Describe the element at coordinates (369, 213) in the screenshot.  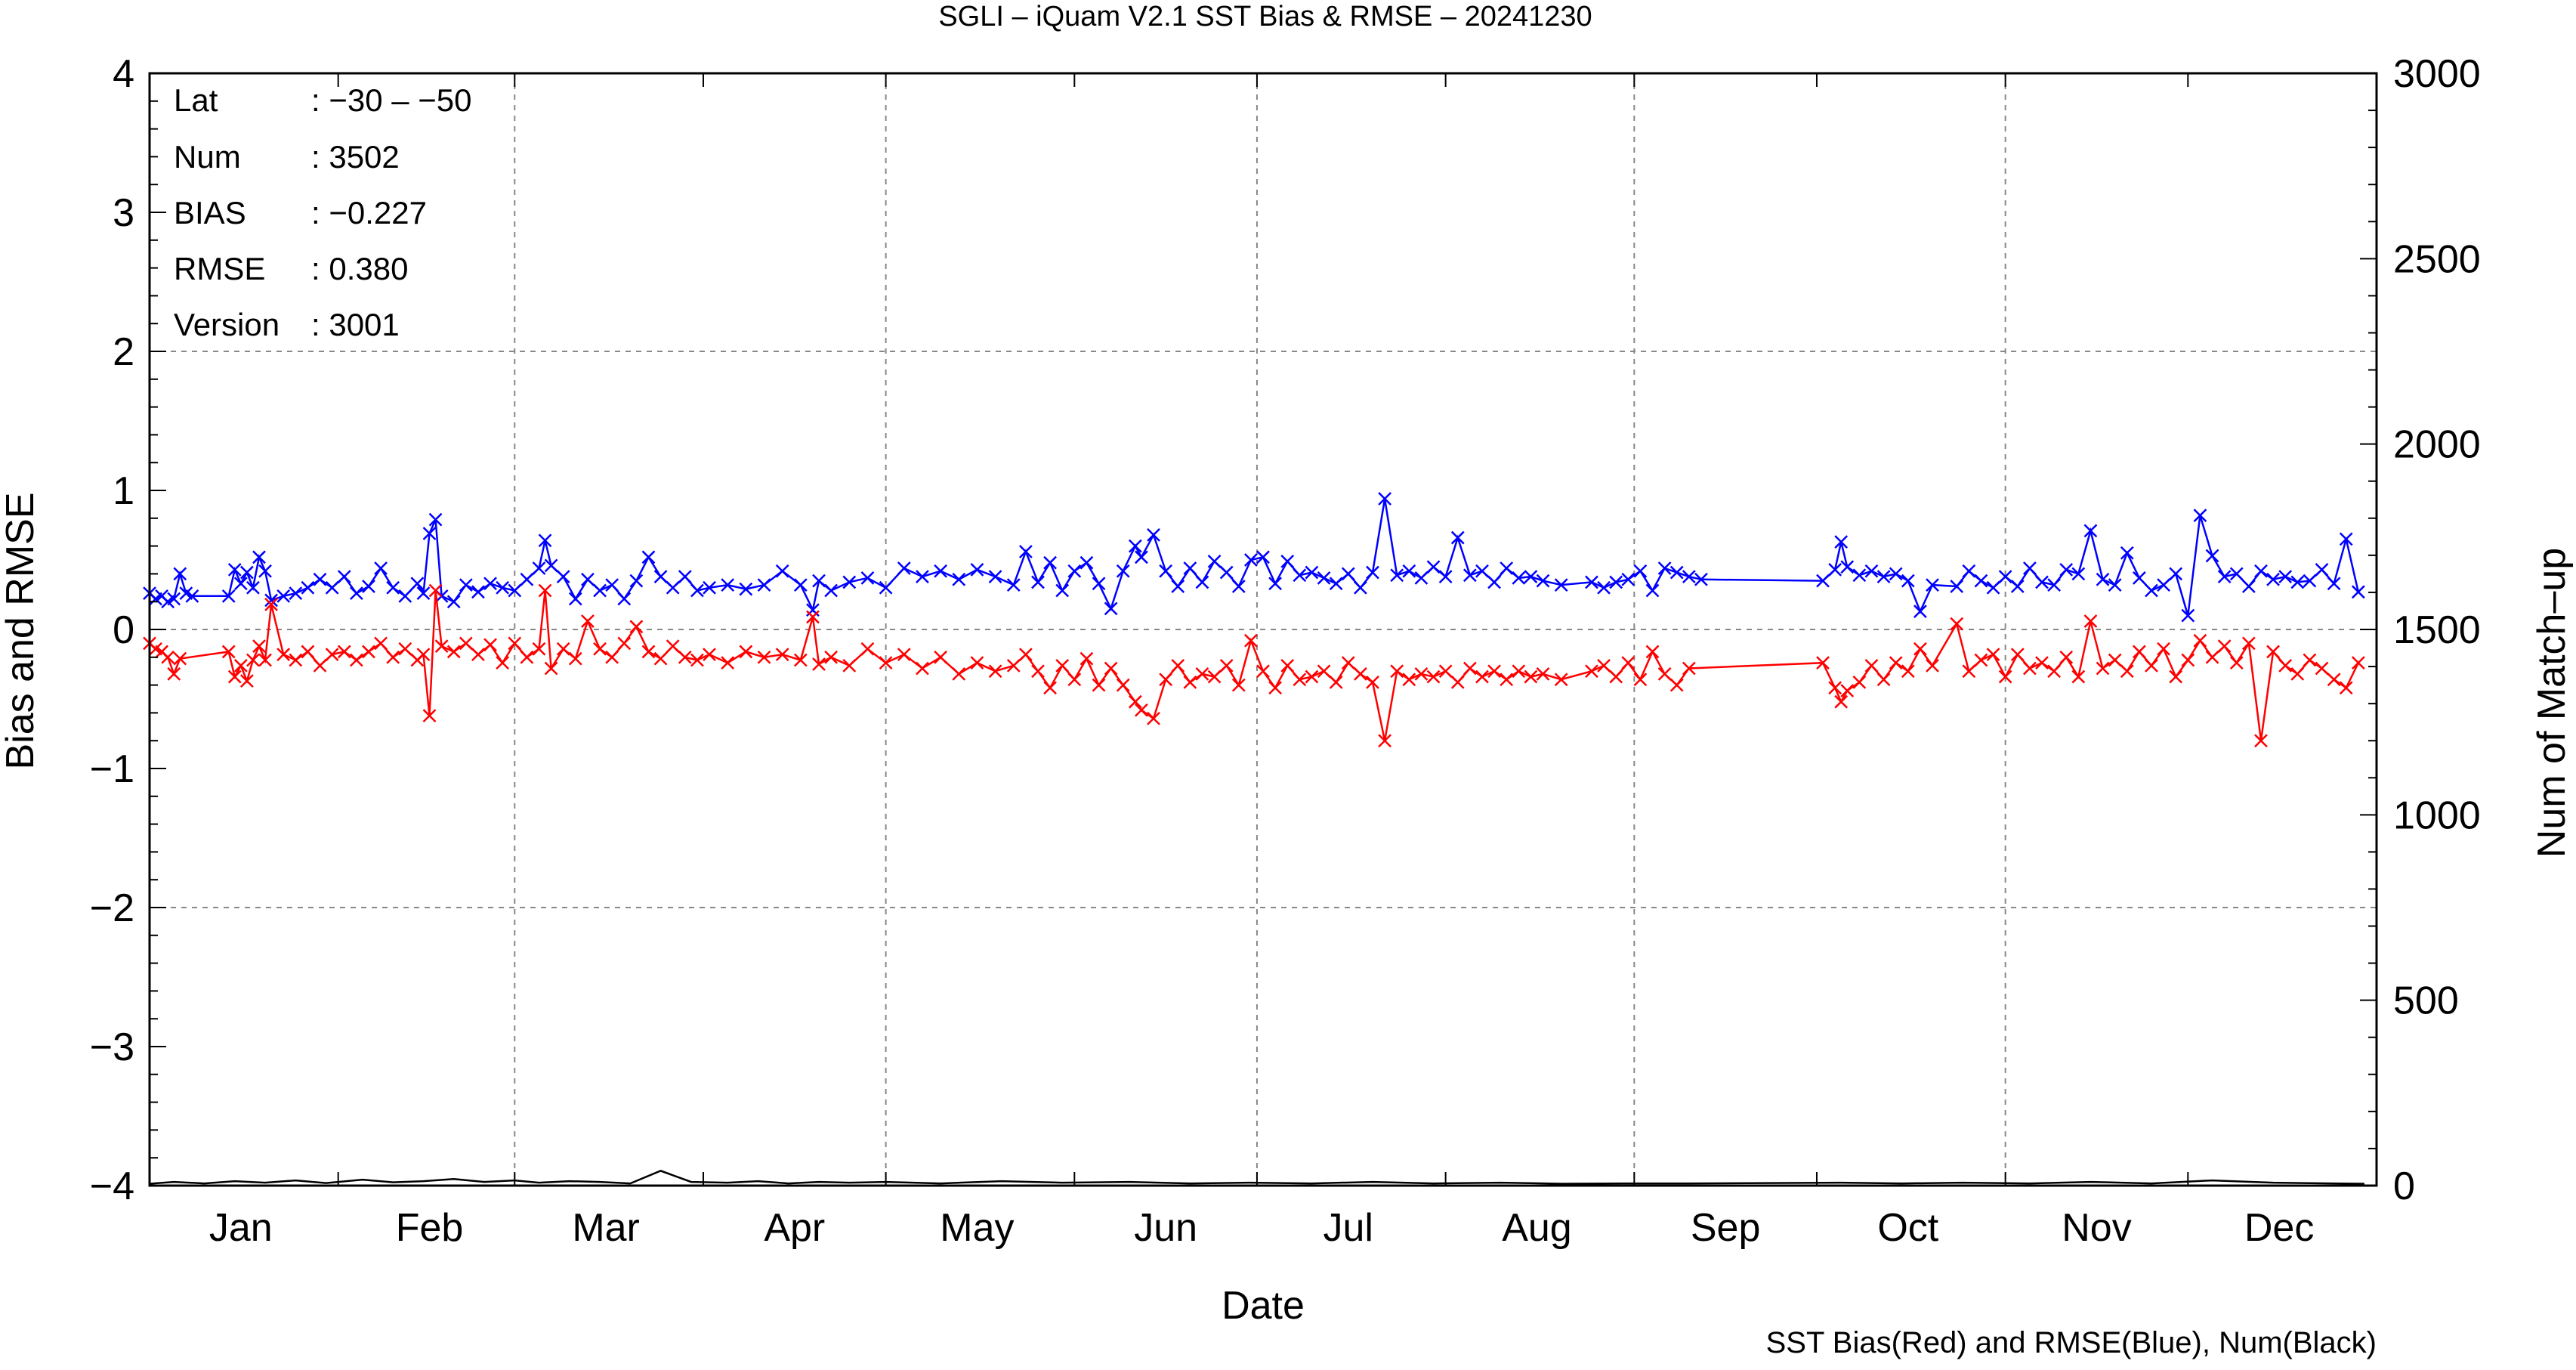
I see `info-bias-value: : −0.227` at that location.